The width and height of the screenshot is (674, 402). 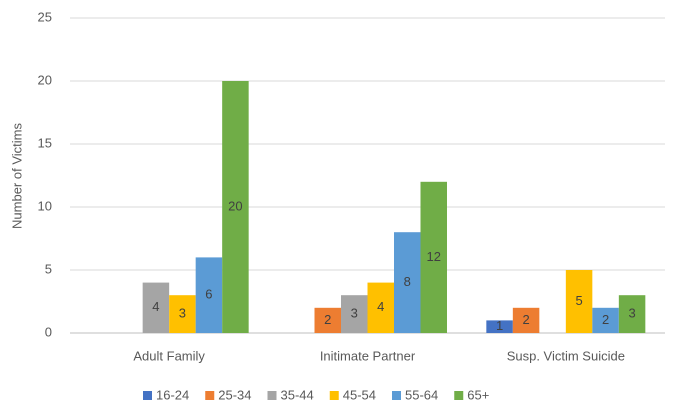 What do you see at coordinates (169, 355) in the screenshot?
I see `x-tick-label: Adult Family` at bounding box center [169, 355].